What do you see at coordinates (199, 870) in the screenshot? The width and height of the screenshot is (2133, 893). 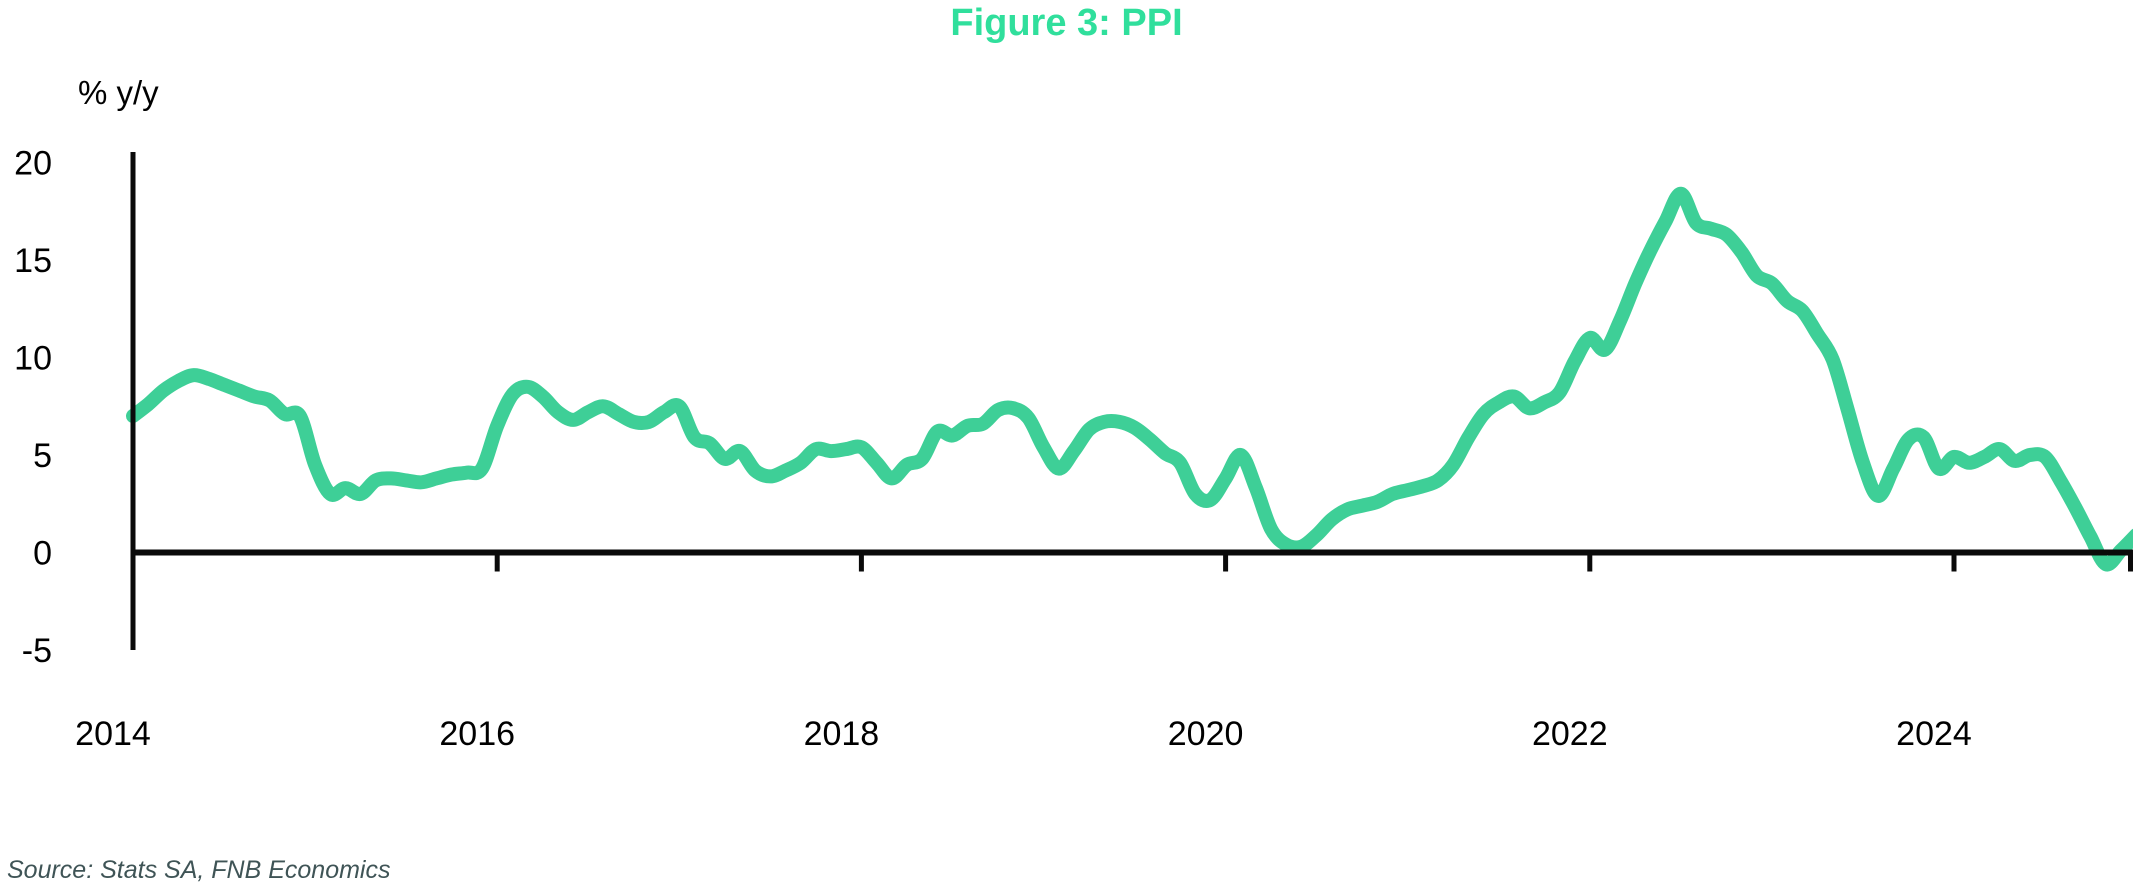 I see `source-note: Source: Stats SA, FNB Economics` at bounding box center [199, 870].